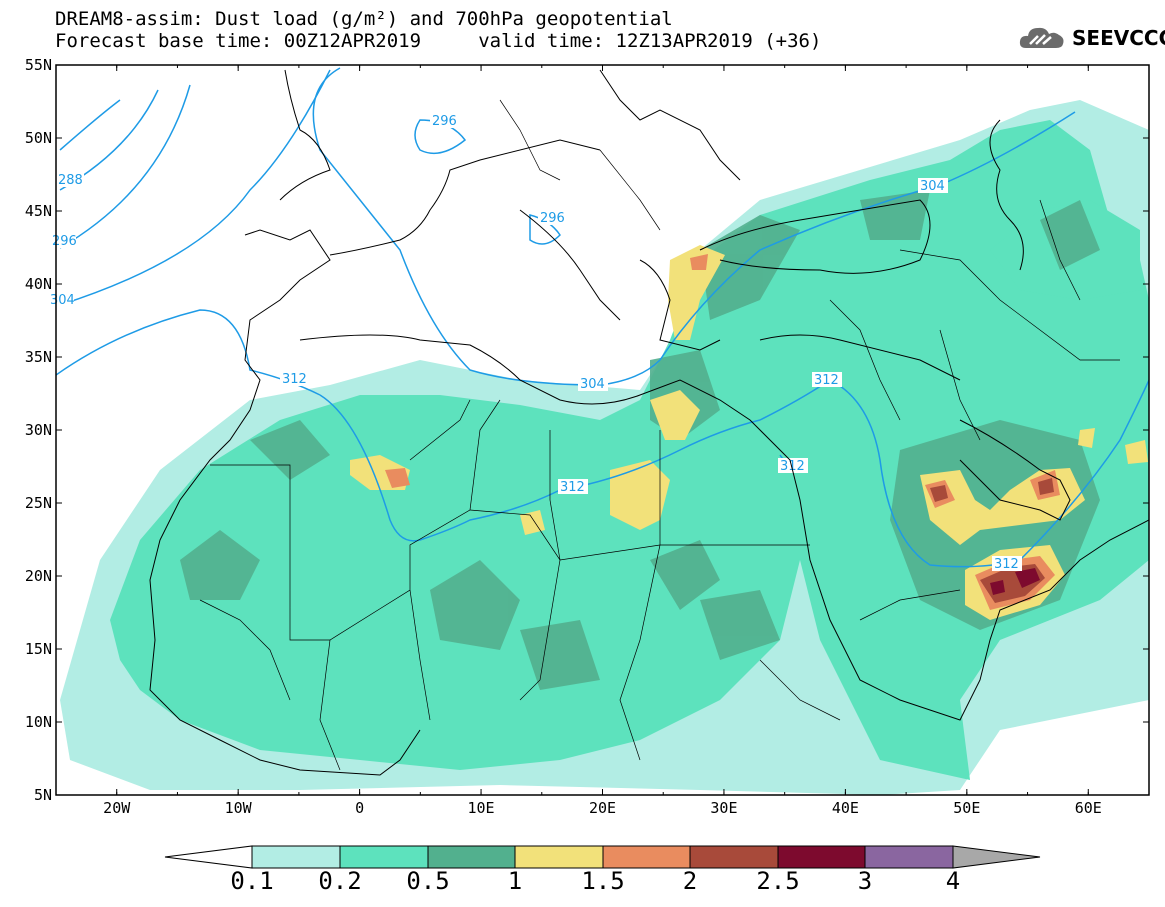 Image resolution: width=1165 pixels, height=907 pixels. I want to click on cloud-icon, so click(1041, 37).